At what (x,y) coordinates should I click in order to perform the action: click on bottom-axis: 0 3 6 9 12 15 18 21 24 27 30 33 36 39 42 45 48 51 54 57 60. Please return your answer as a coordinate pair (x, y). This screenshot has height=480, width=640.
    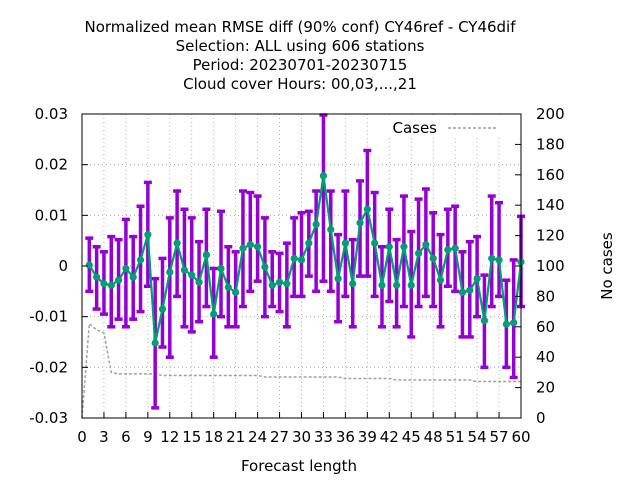
    Looking at the image, I should click on (304, 429).